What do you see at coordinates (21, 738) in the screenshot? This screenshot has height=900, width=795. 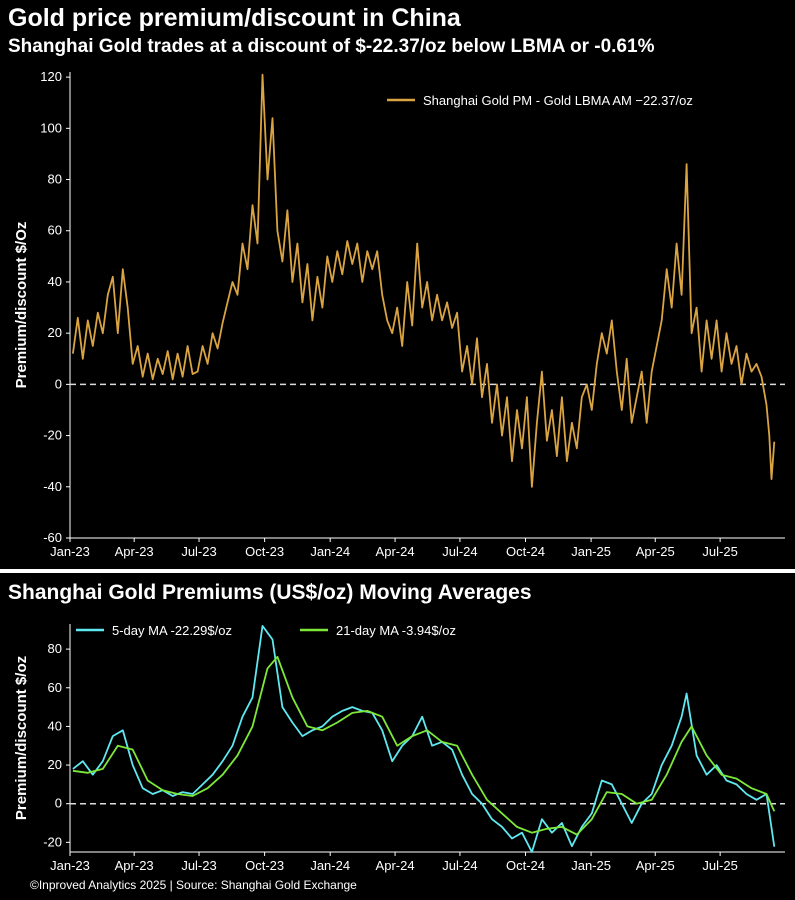 I see `y-axis-label: Premium/discount $/oz` at bounding box center [21, 738].